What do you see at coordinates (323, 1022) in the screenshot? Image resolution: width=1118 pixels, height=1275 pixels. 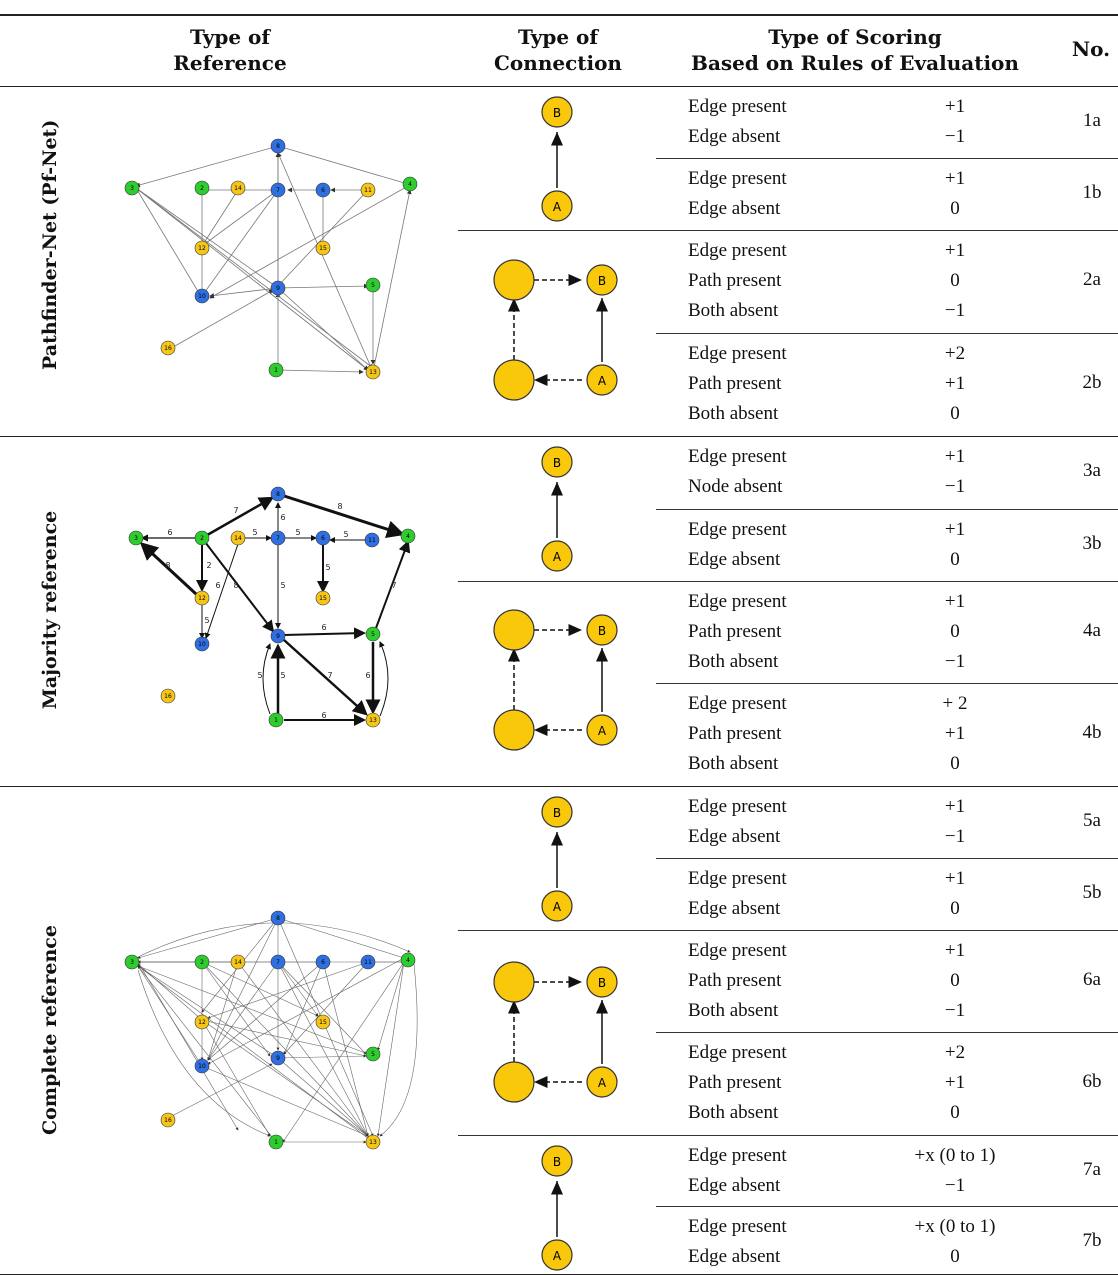 I see `svg-text: 15` at bounding box center [323, 1022].